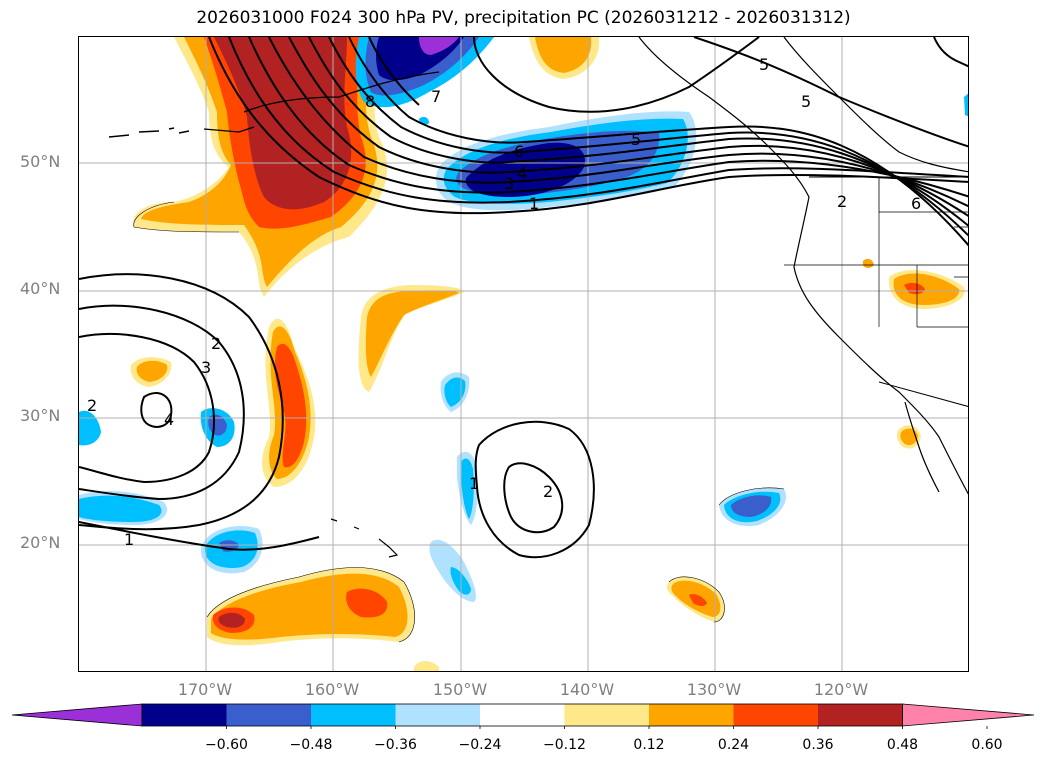  What do you see at coordinates (436, 96) in the screenshot?
I see `contour-label: 7` at bounding box center [436, 96].